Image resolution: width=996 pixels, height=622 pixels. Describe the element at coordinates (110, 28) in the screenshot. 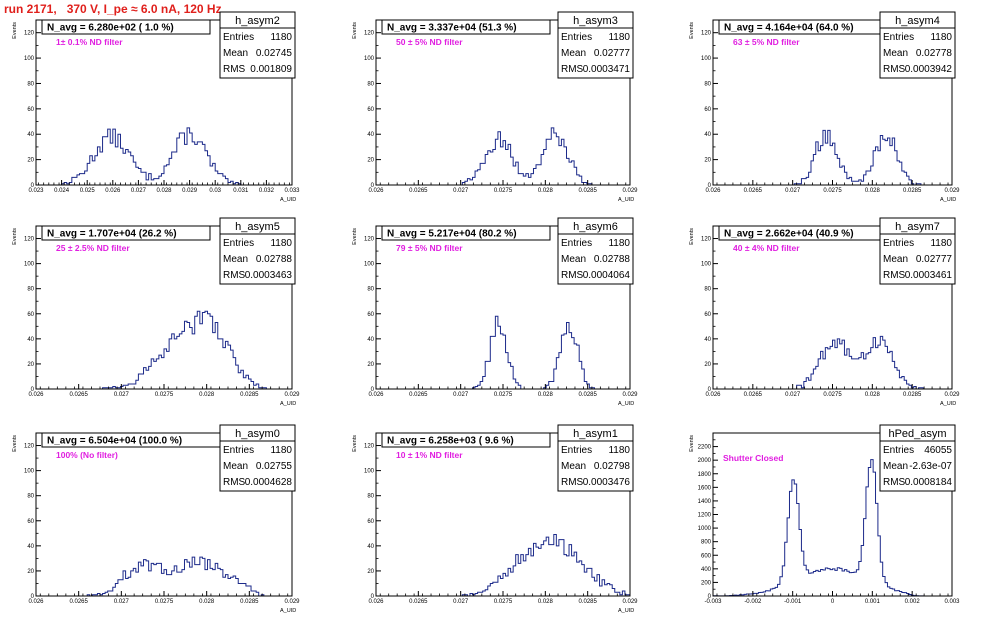

I see `navg-text: N_avg = 6.280e+02 ( 1.0 %)` at that location.